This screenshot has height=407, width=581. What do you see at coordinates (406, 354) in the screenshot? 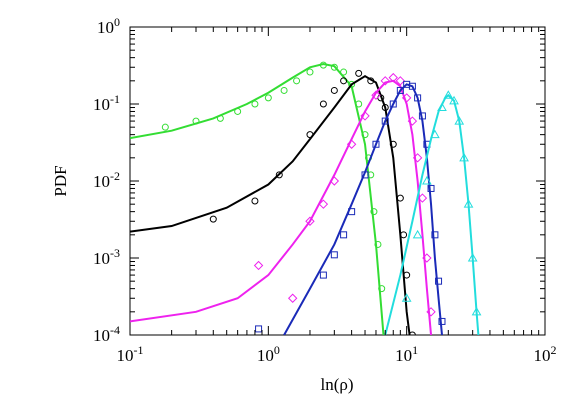
I see `x-tick-label: 10¹` at bounding box center [406, 354].